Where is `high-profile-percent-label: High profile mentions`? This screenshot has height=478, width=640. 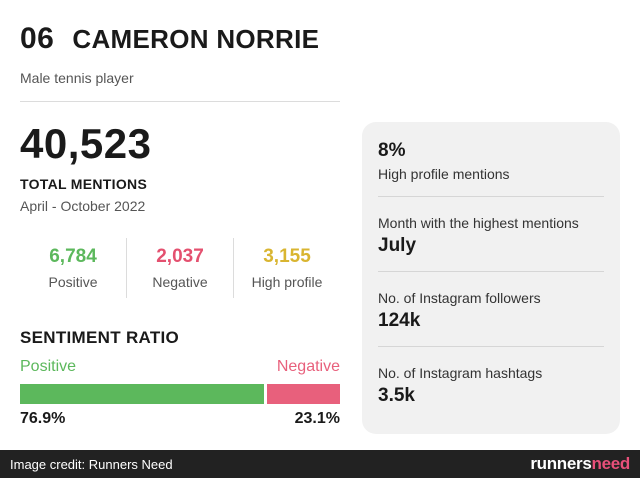
high-profile-percent-label: High profile mentions is located at coordinates (444, 174).